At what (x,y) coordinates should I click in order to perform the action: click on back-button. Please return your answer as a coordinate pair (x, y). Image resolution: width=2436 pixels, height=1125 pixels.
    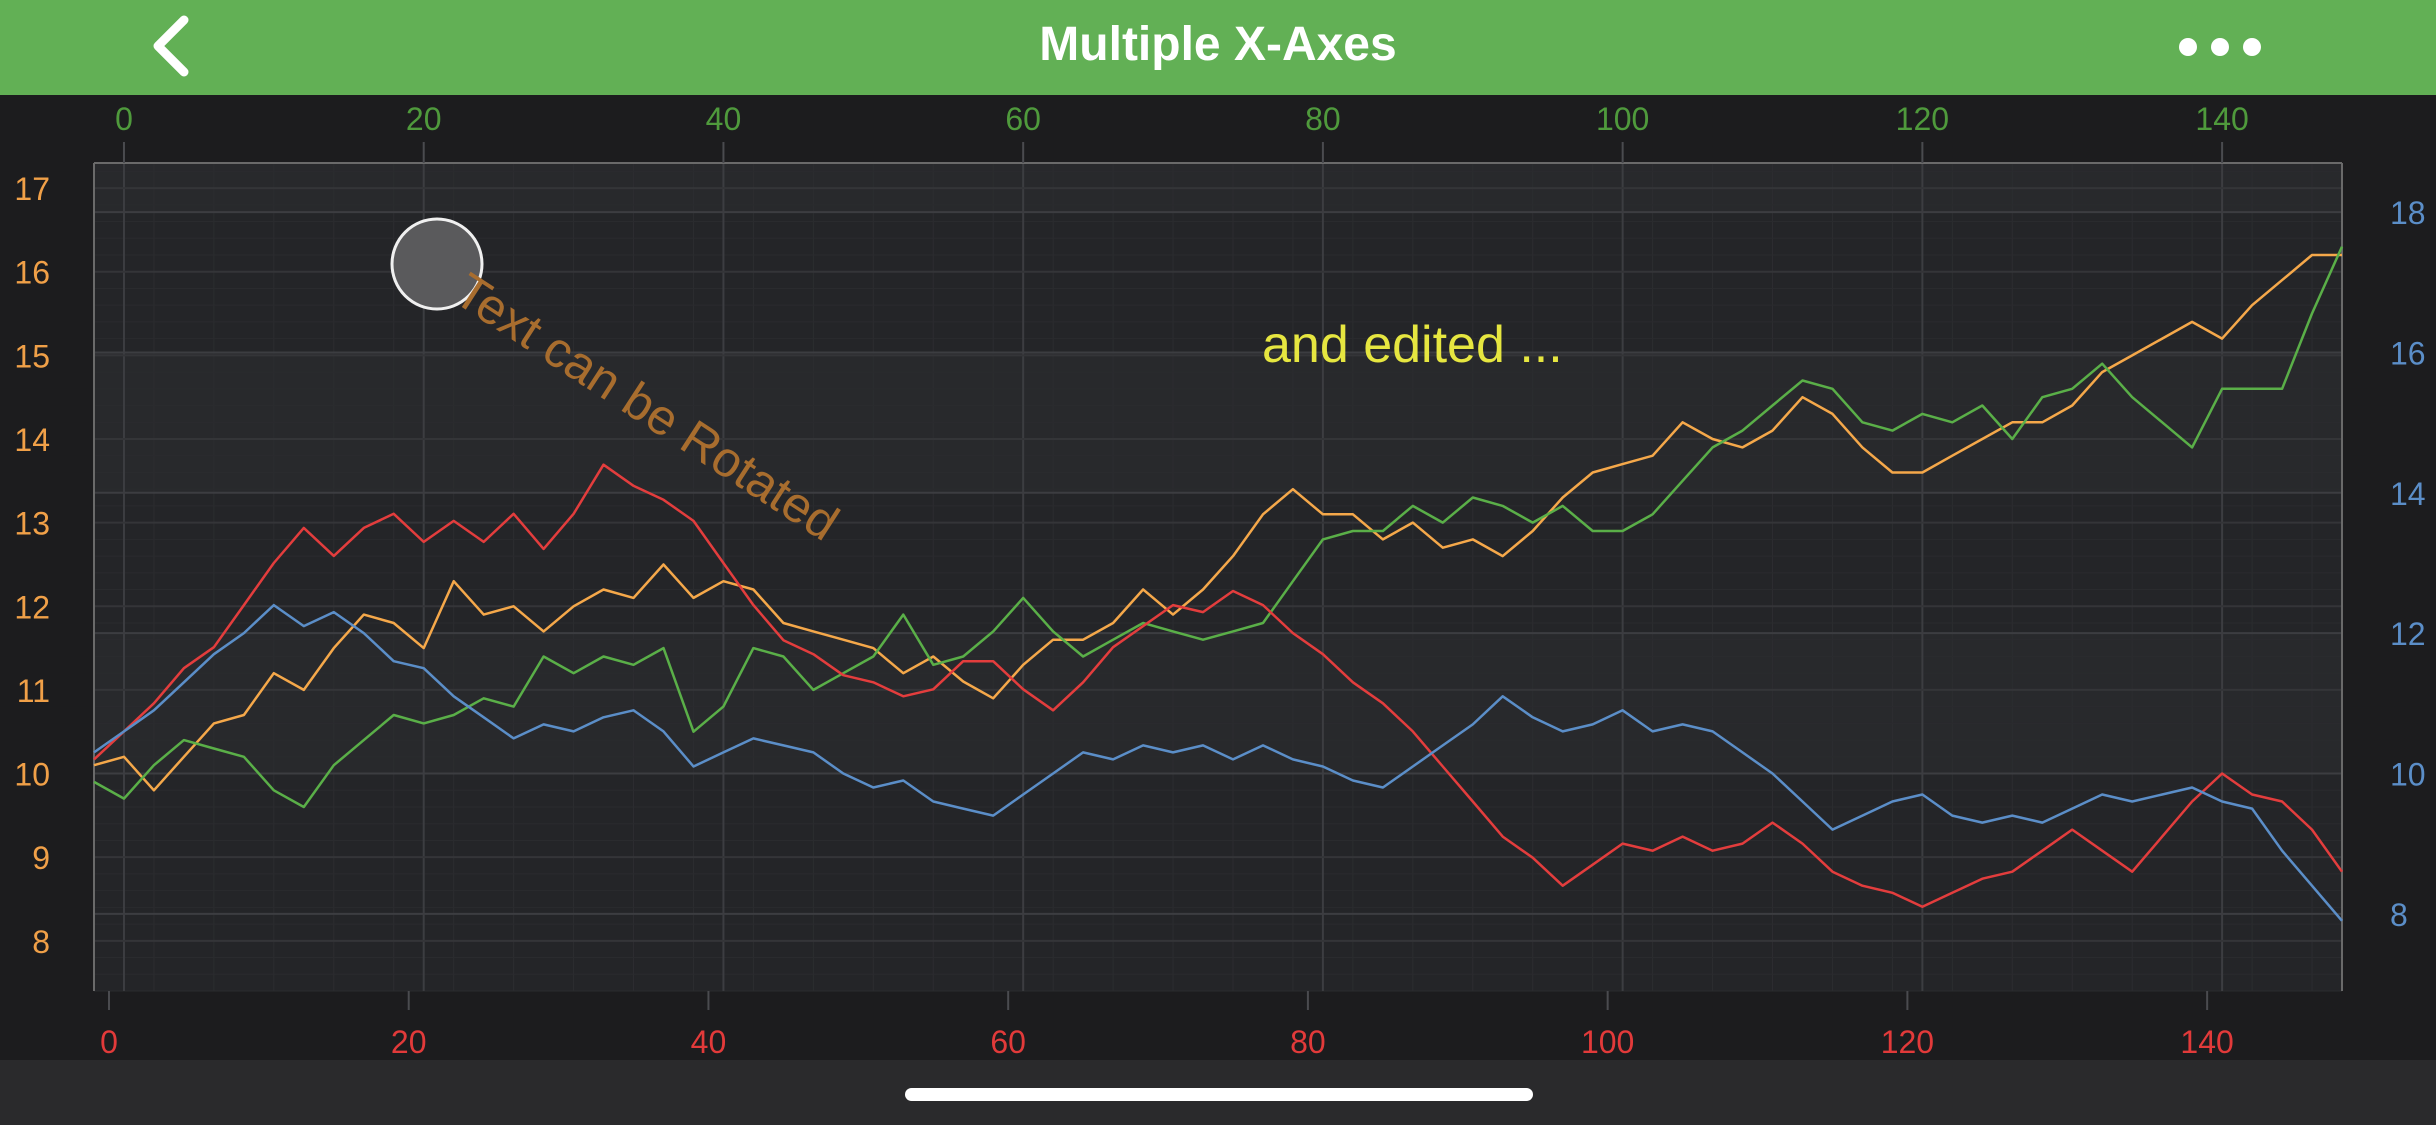
    Looking at the image, I should click on (175, 46).